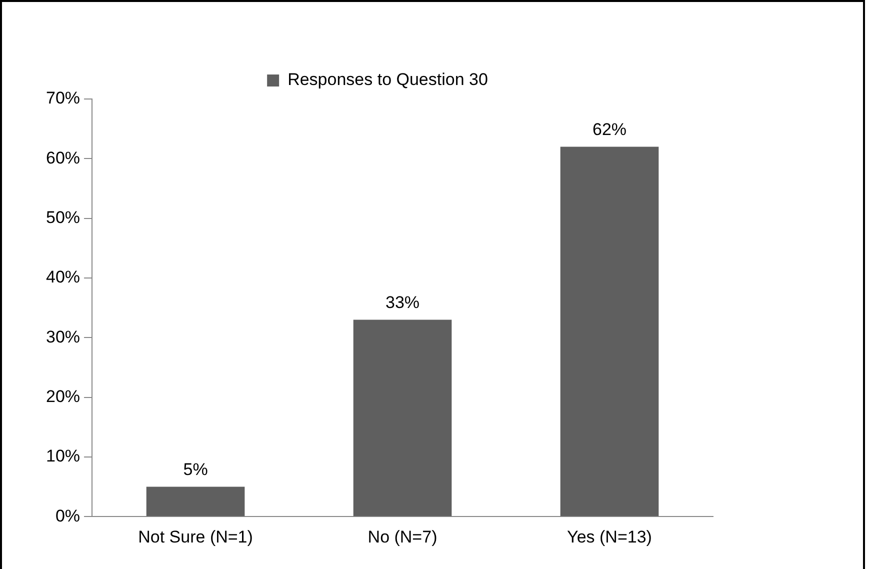  Describe the element at coordinates (63, 98) in the screenshot. I see `y-tick-label: 70%` at that location.